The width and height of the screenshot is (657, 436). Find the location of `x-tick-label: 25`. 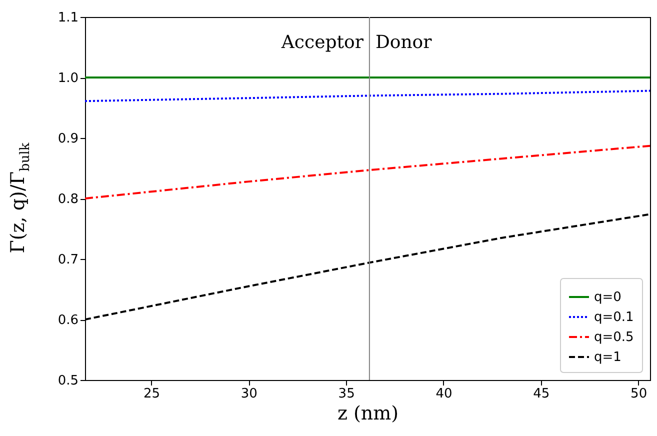

x-tick-label: 25 is located at coordinates (151, 394).